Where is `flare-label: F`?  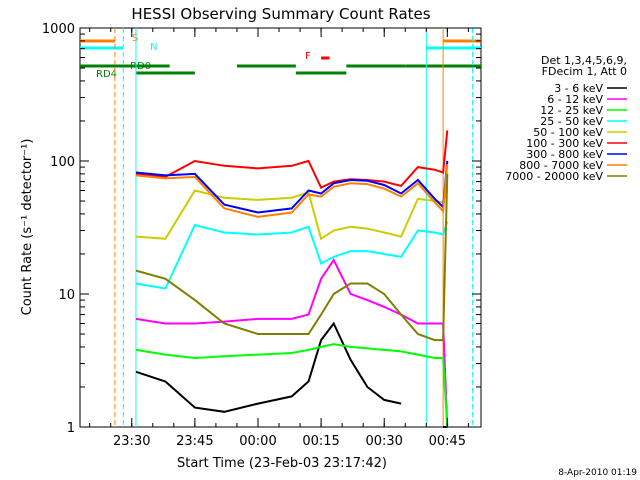 flare-label: F is located at coordinates (308, 56).